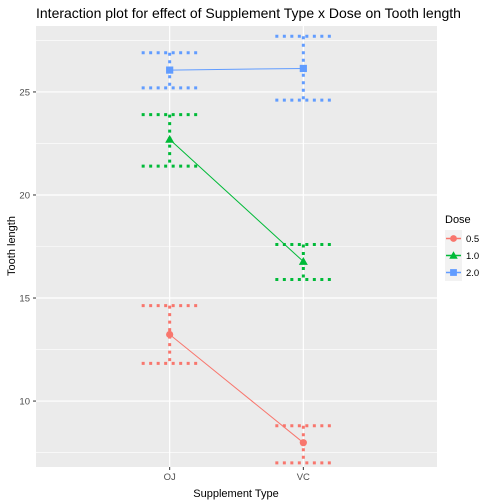  Describe the element at coordinates (24, 402) in the screenshot. I see `y-tick-label: 10` at that location.